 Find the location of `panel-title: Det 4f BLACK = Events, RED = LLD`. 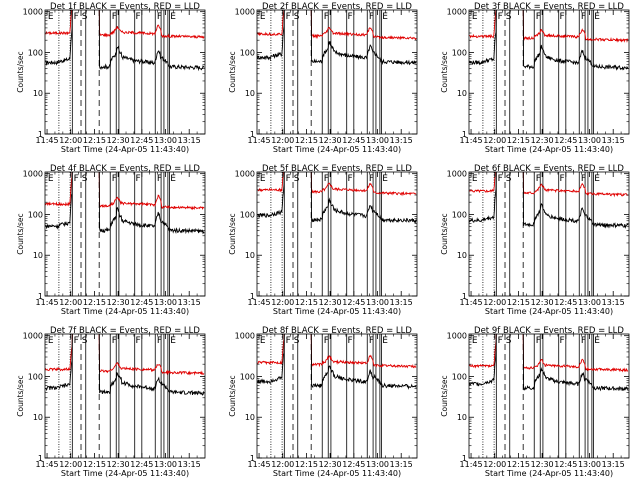

panel-title: Det 4f BLACK = Events, RED = LLD is located at coordinates (125, 169).